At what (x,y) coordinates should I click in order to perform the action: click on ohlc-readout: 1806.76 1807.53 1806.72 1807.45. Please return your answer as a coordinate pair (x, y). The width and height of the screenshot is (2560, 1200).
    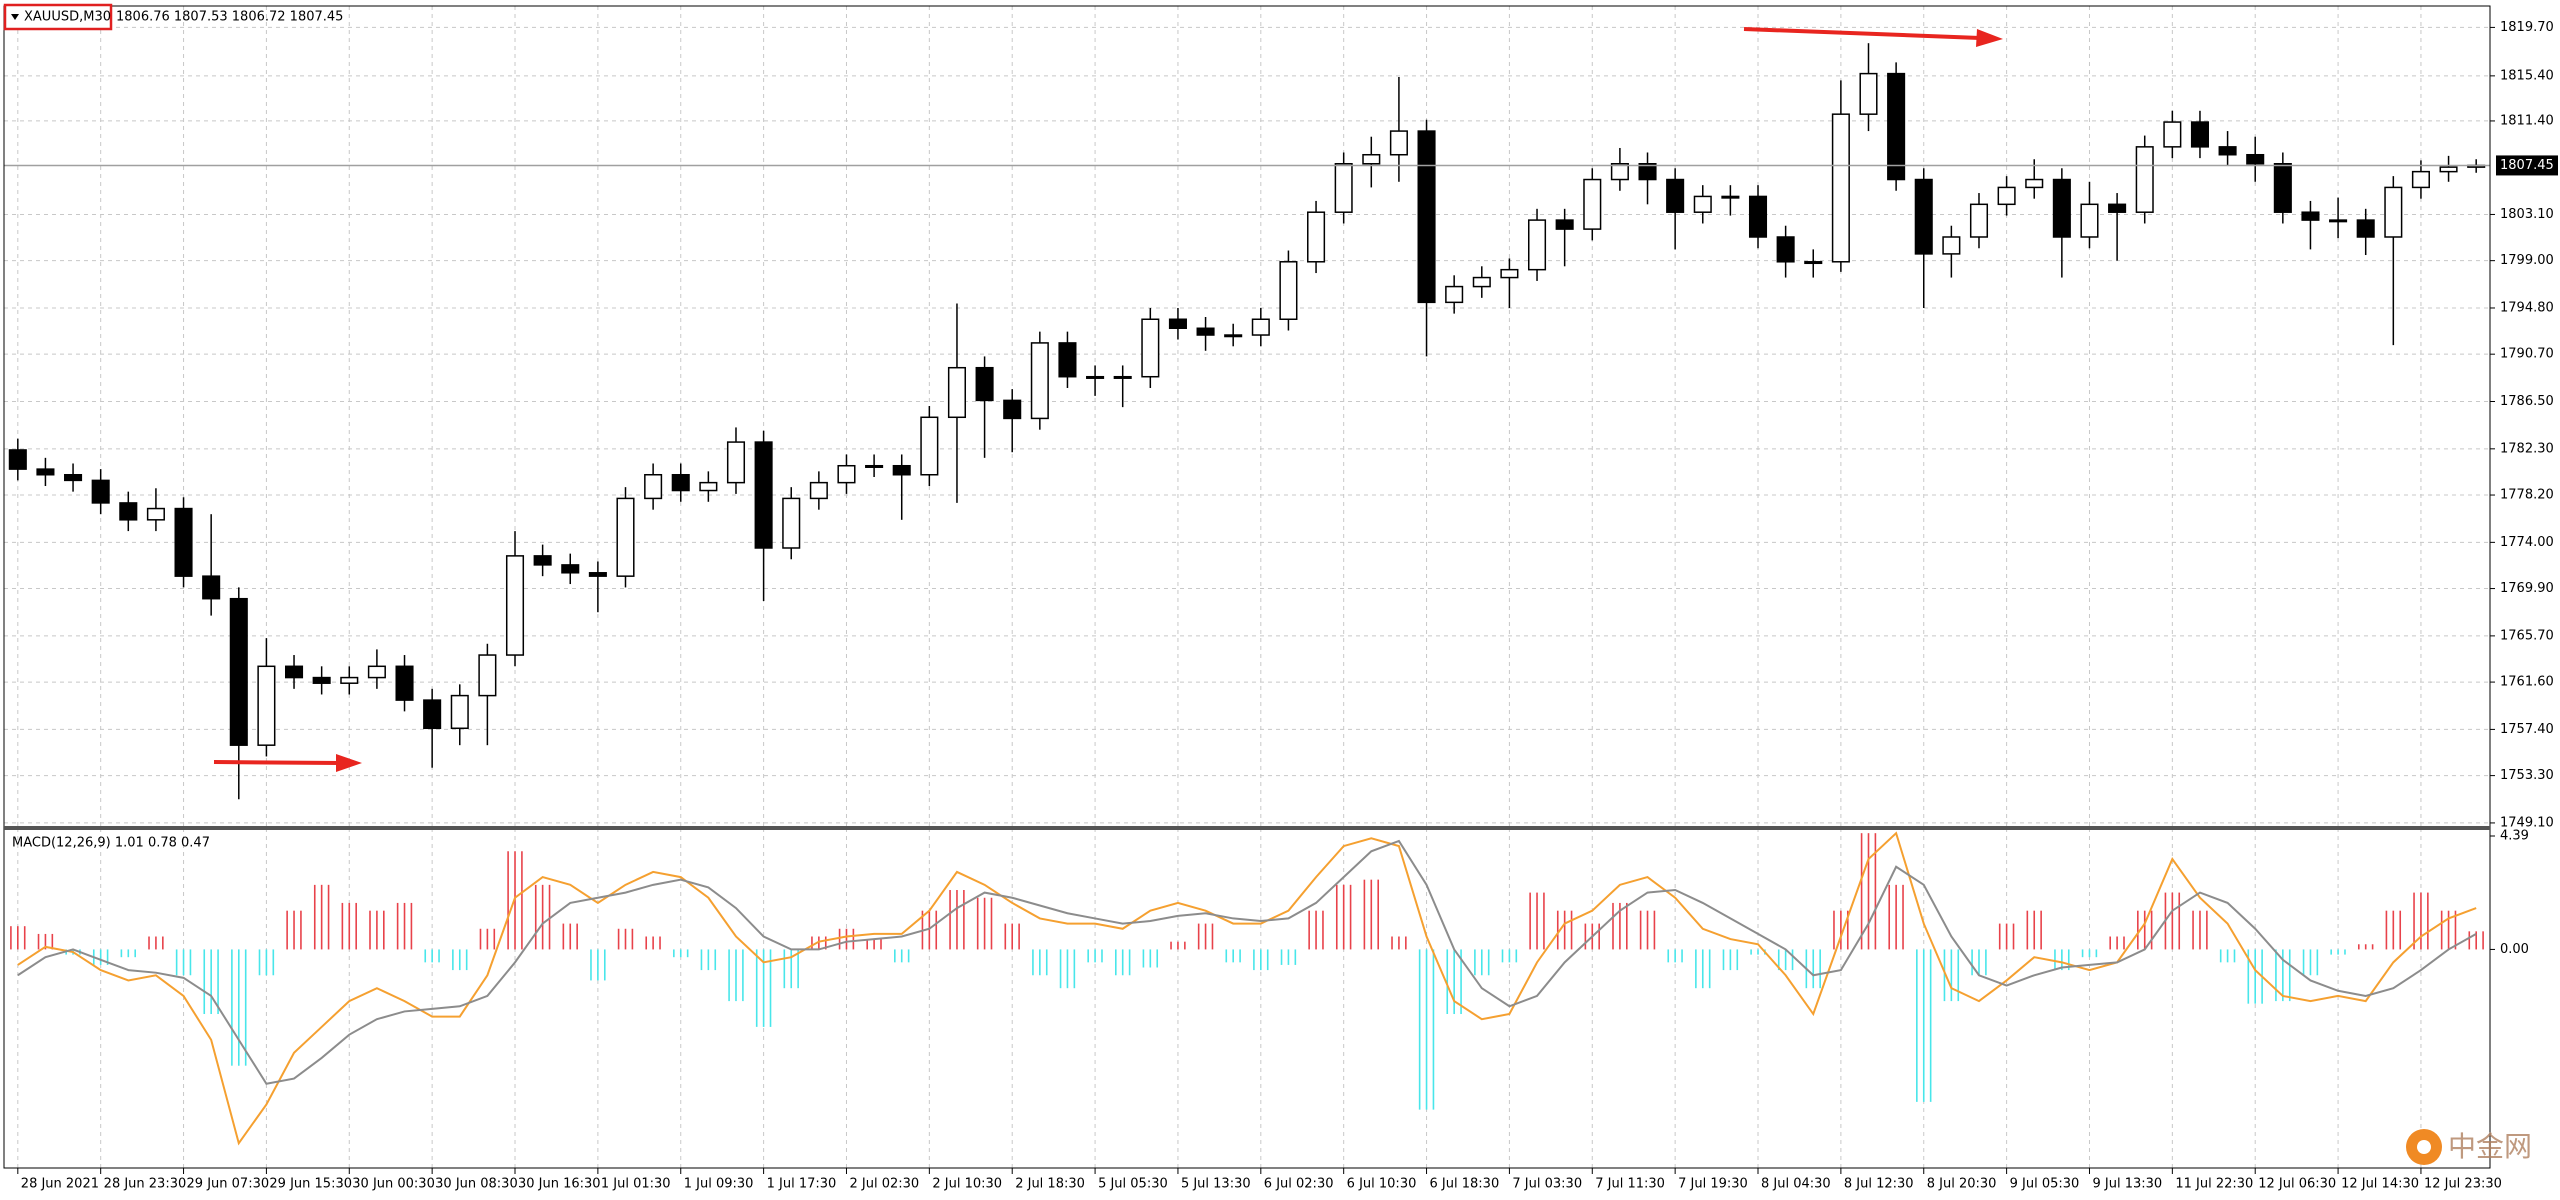
    Looking at the image, I should click on (229, 17).